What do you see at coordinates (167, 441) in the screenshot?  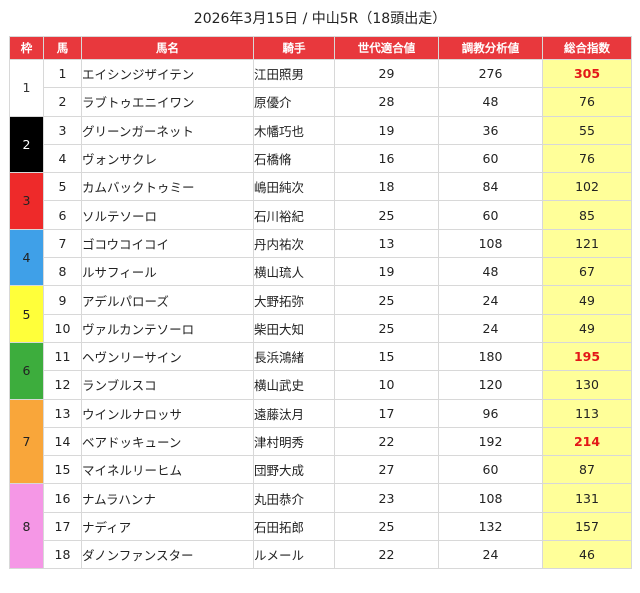 I see `horse-name: ベアドッキューン` at bounding box center [167, 441].